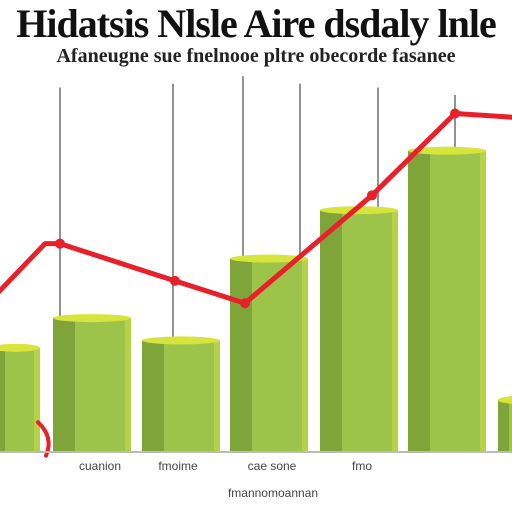 The width and height of the screenshot is (512, 512). Describe the element at coordinates (100, 466) in the screenshot. I see `x-tick-label-1: cuanion` at that location.